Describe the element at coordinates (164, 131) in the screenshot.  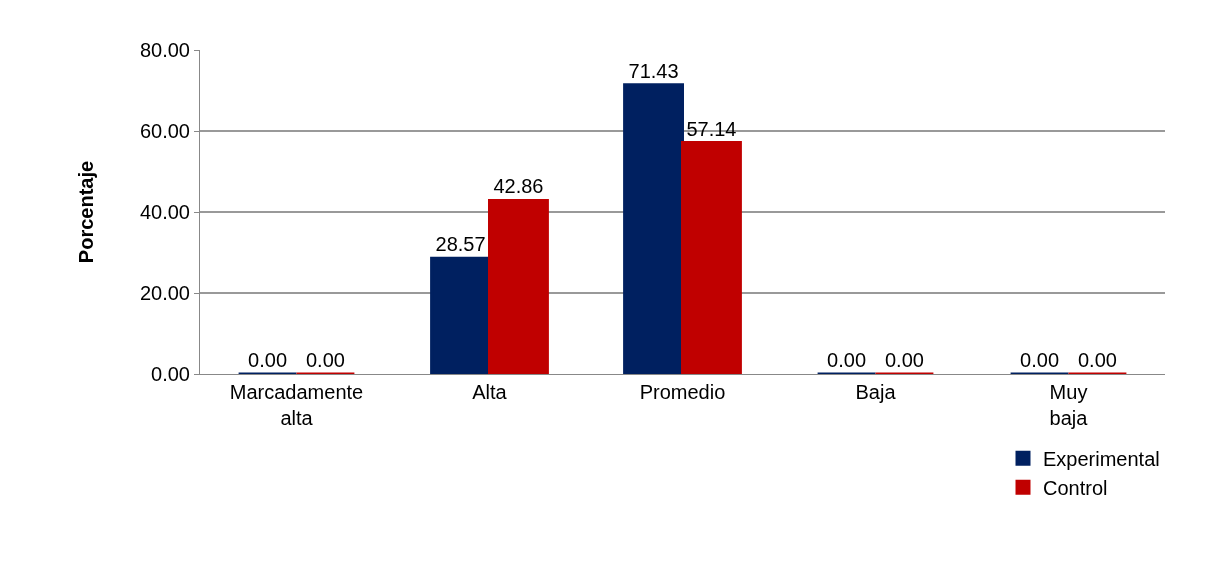
I see `y-tick-label: 60.00` at that location.